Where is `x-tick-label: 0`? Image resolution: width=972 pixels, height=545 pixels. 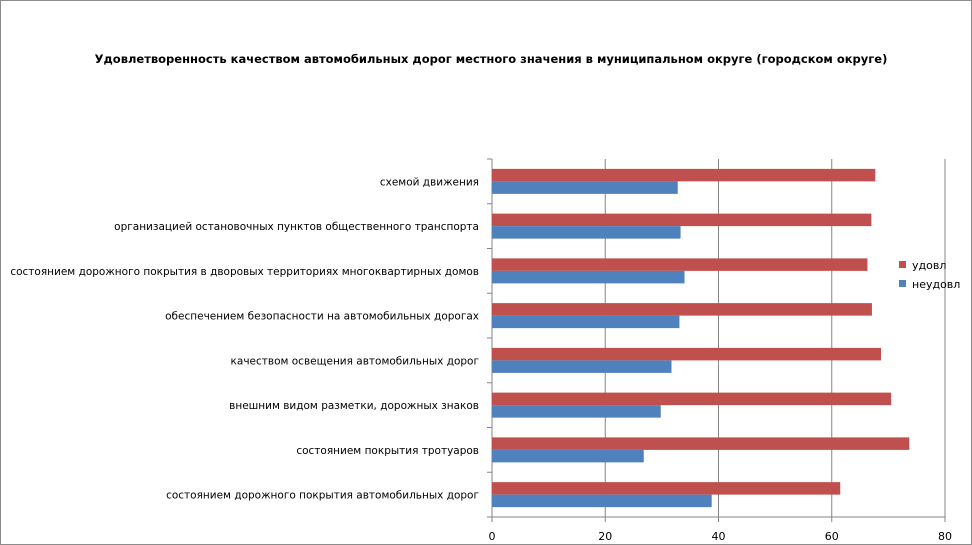 x-tick-label: 0 is located at coordinates (492, 536).